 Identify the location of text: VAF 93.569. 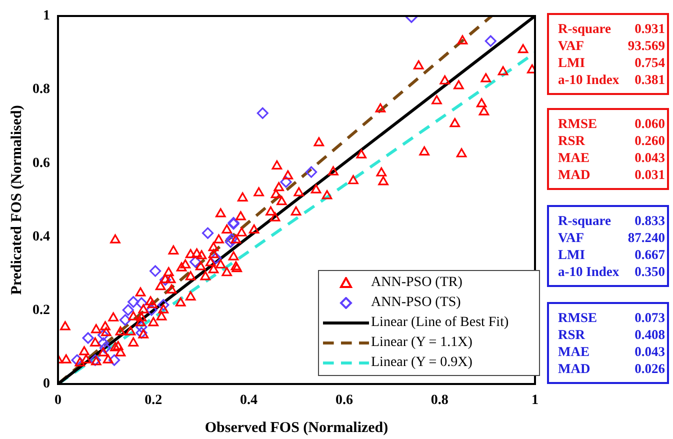
(611, 45).